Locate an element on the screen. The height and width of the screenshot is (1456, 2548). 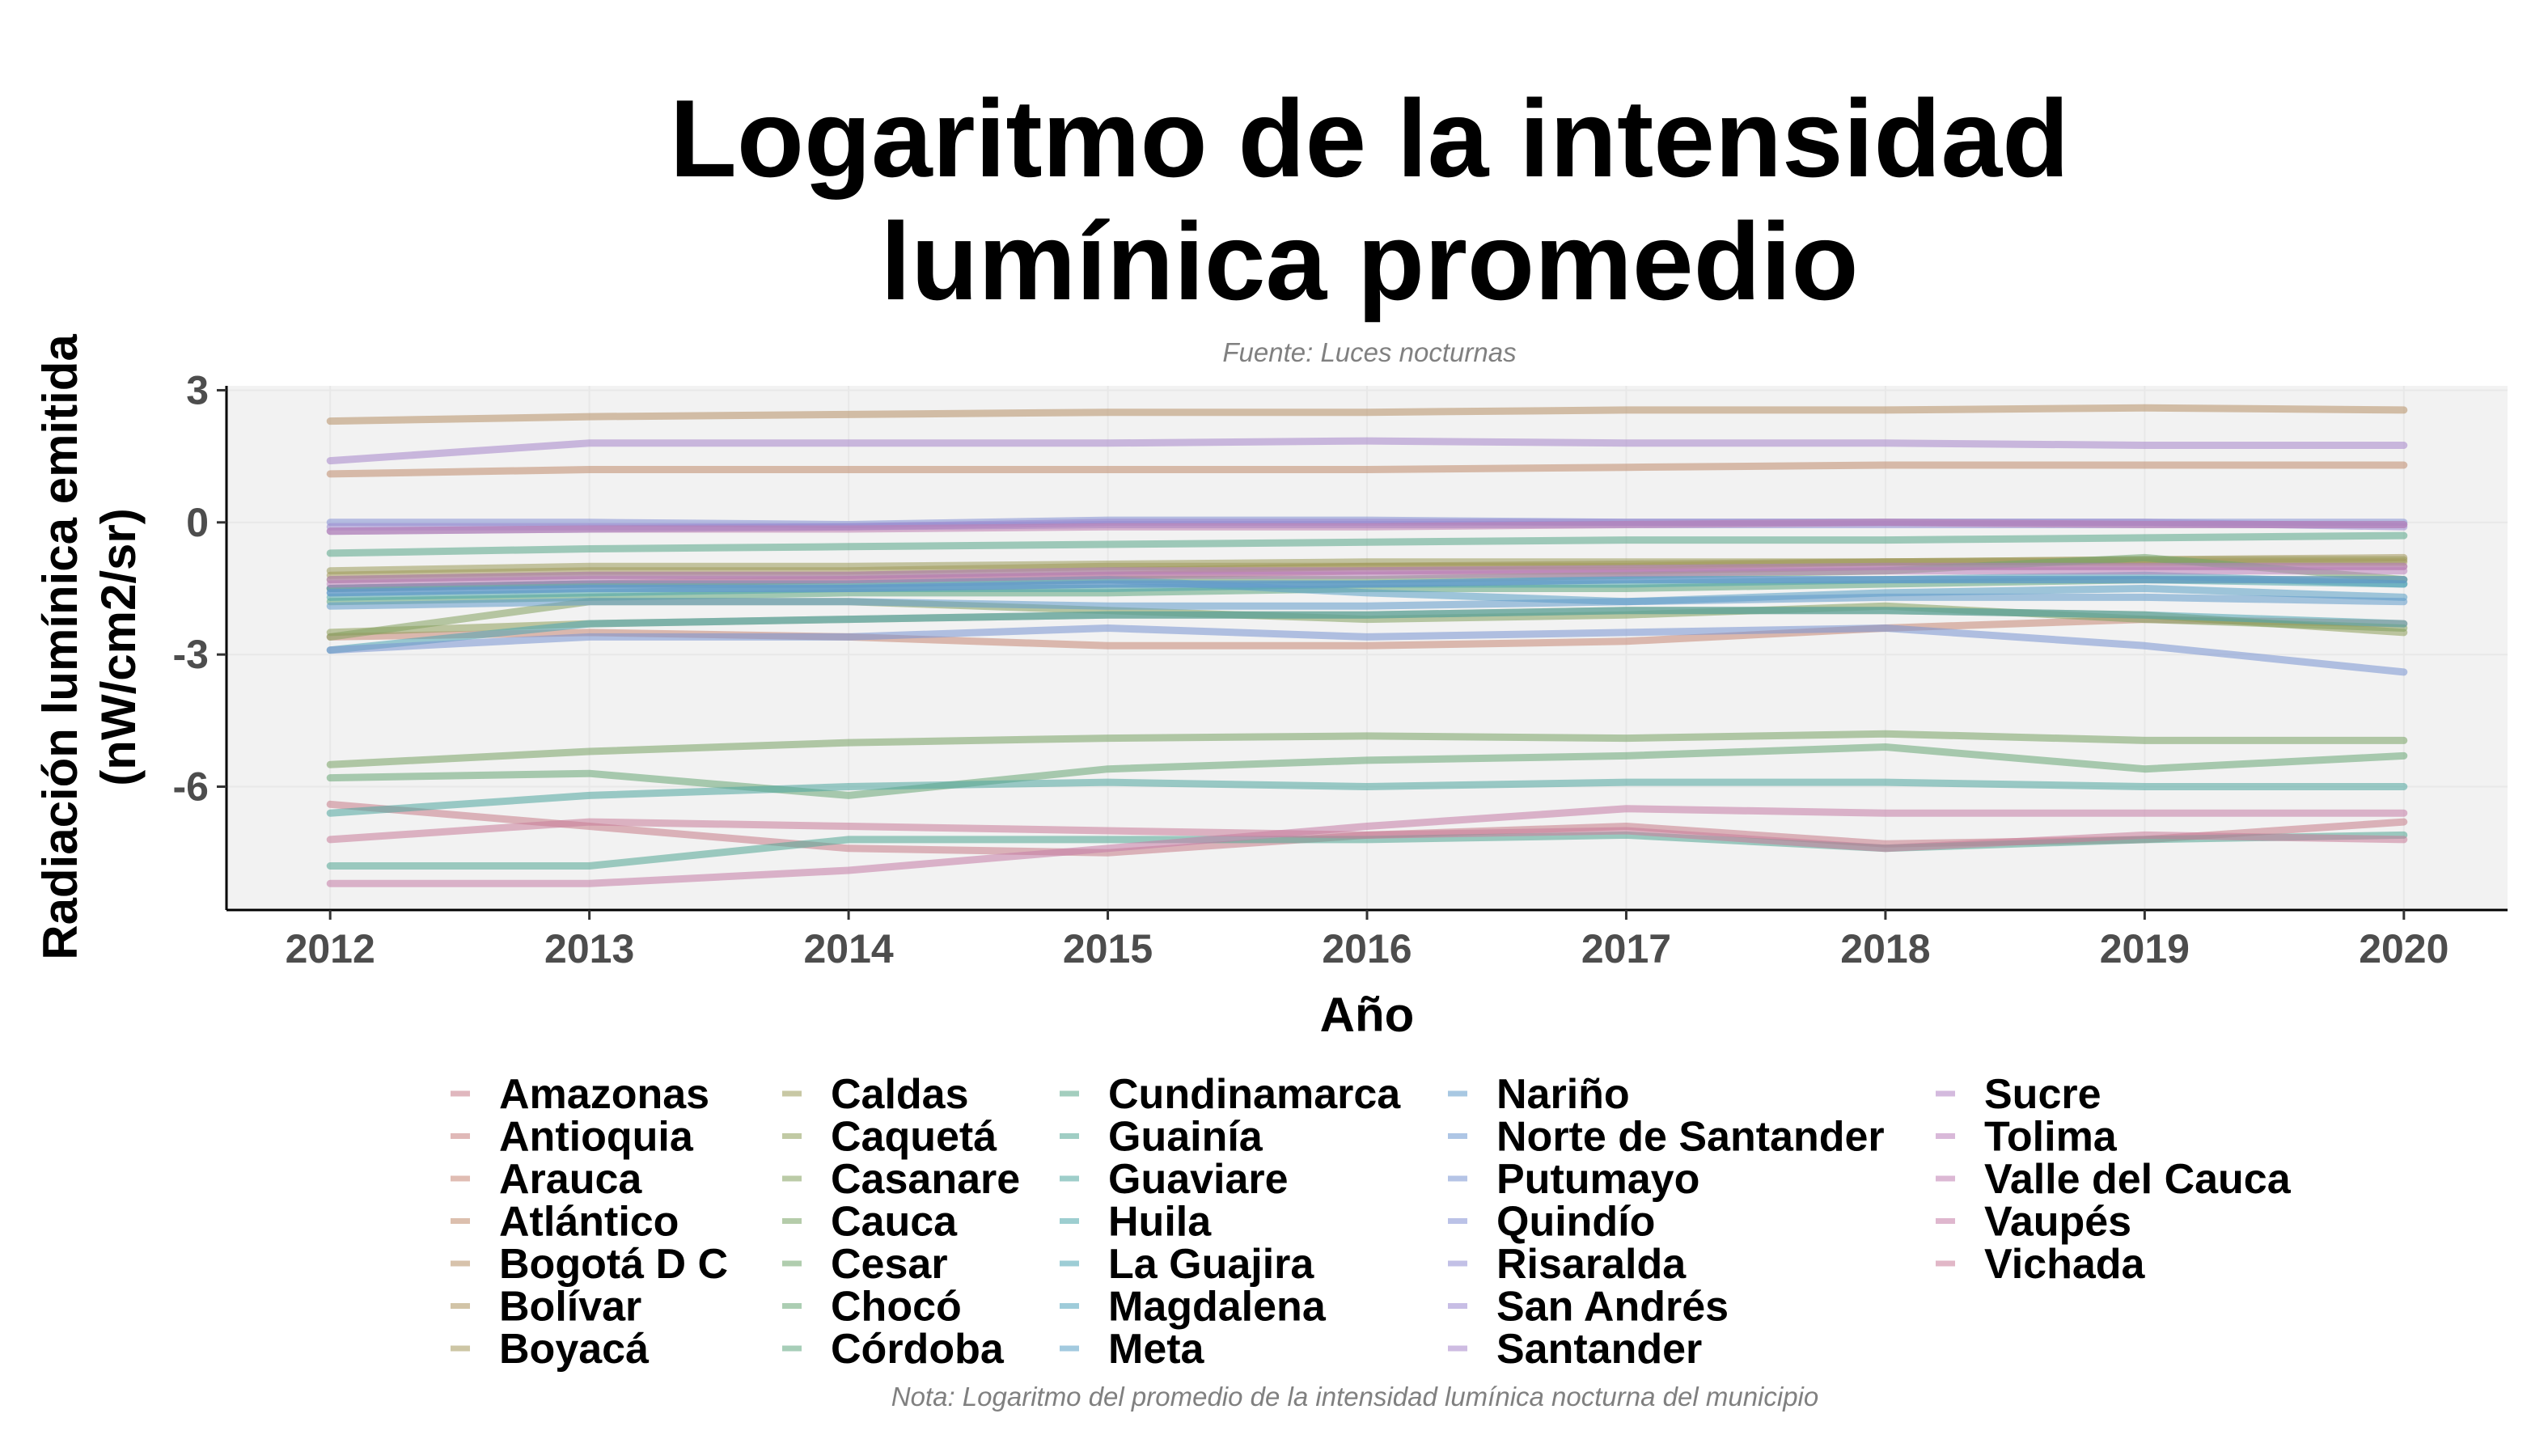
y-axis-ticks: 3 0 -3 -6 is located at coordinates (199, 589).